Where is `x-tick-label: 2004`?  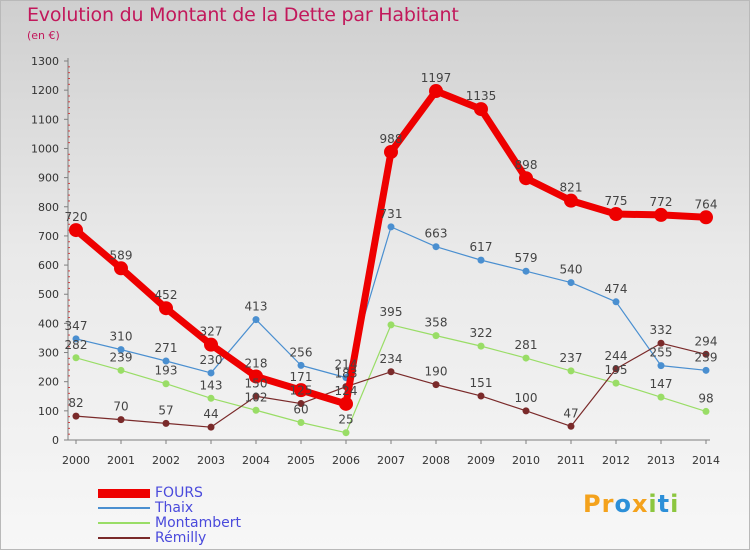
x-tick-label: 2004 is located at coordinates (256, 460).